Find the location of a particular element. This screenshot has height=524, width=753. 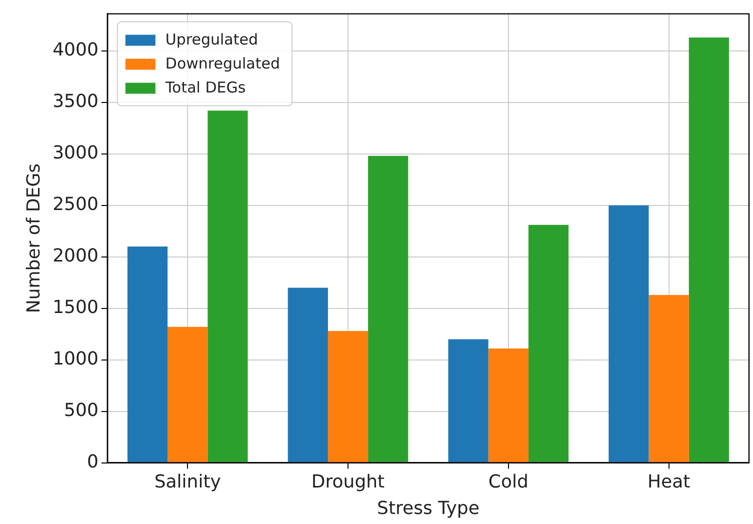

y-tick-label: 1500 is located at coordinates (75, 307).